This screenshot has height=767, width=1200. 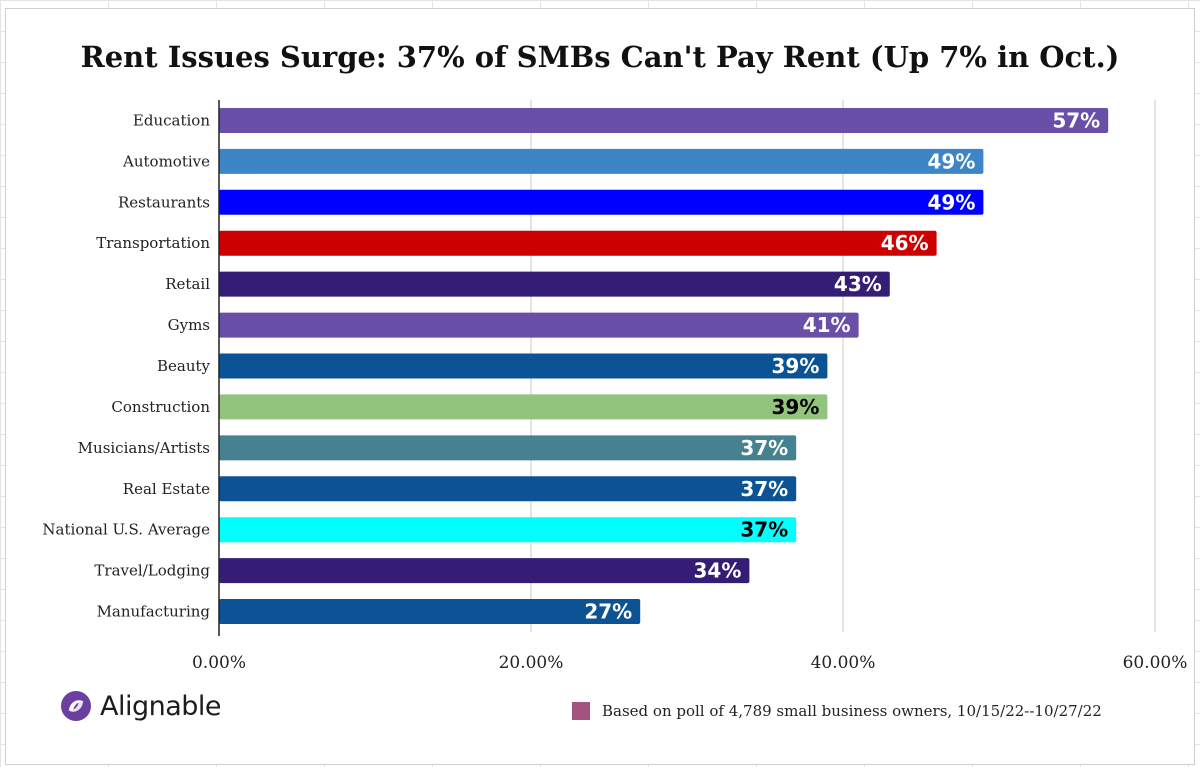 I want to click on category-label: Automotive, so click(x=166, y=161).